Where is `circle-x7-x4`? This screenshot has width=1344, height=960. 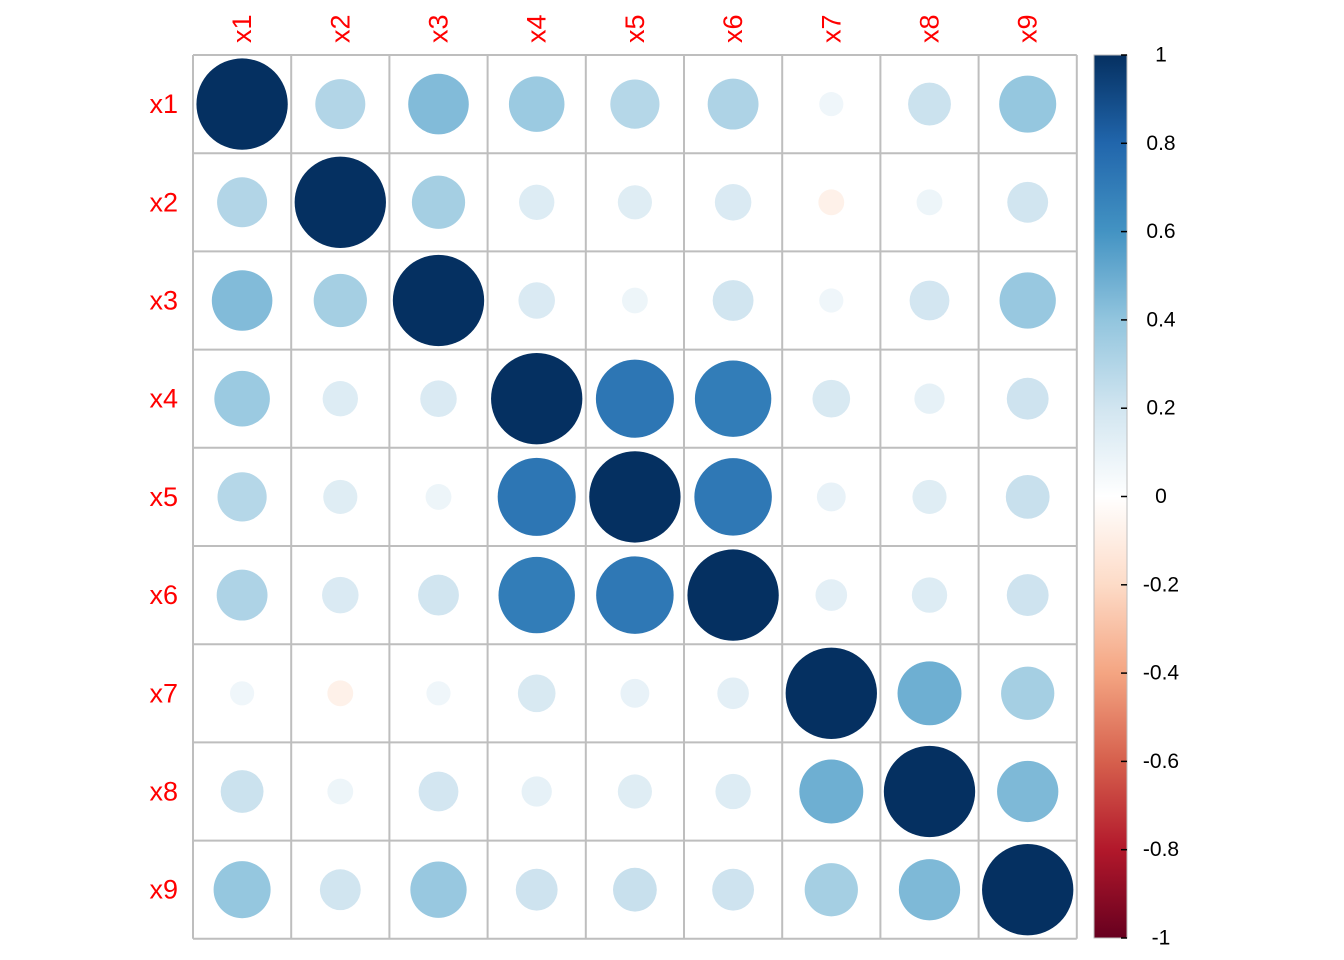 circle-x7-x4 is located at coordinates (536, 693).